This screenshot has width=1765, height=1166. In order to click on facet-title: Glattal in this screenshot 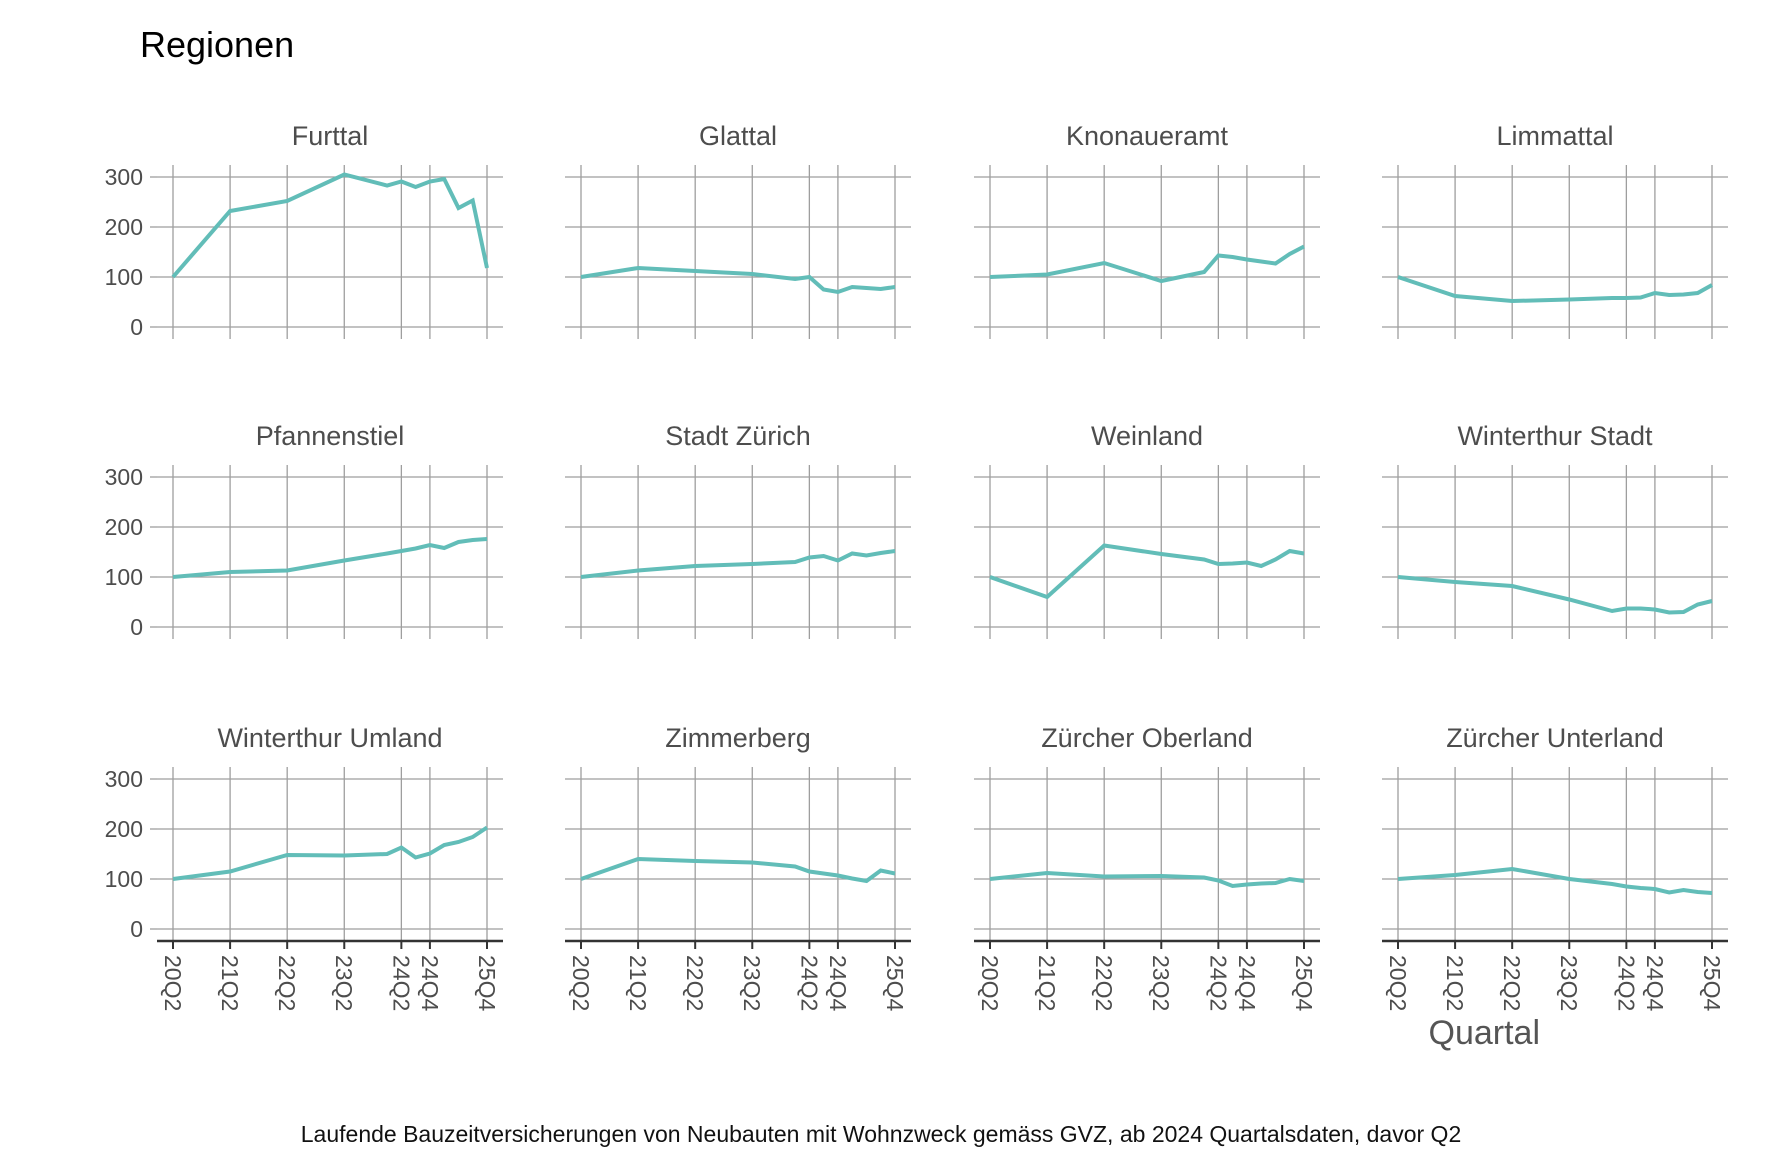, I will do `click(738, 136)`.